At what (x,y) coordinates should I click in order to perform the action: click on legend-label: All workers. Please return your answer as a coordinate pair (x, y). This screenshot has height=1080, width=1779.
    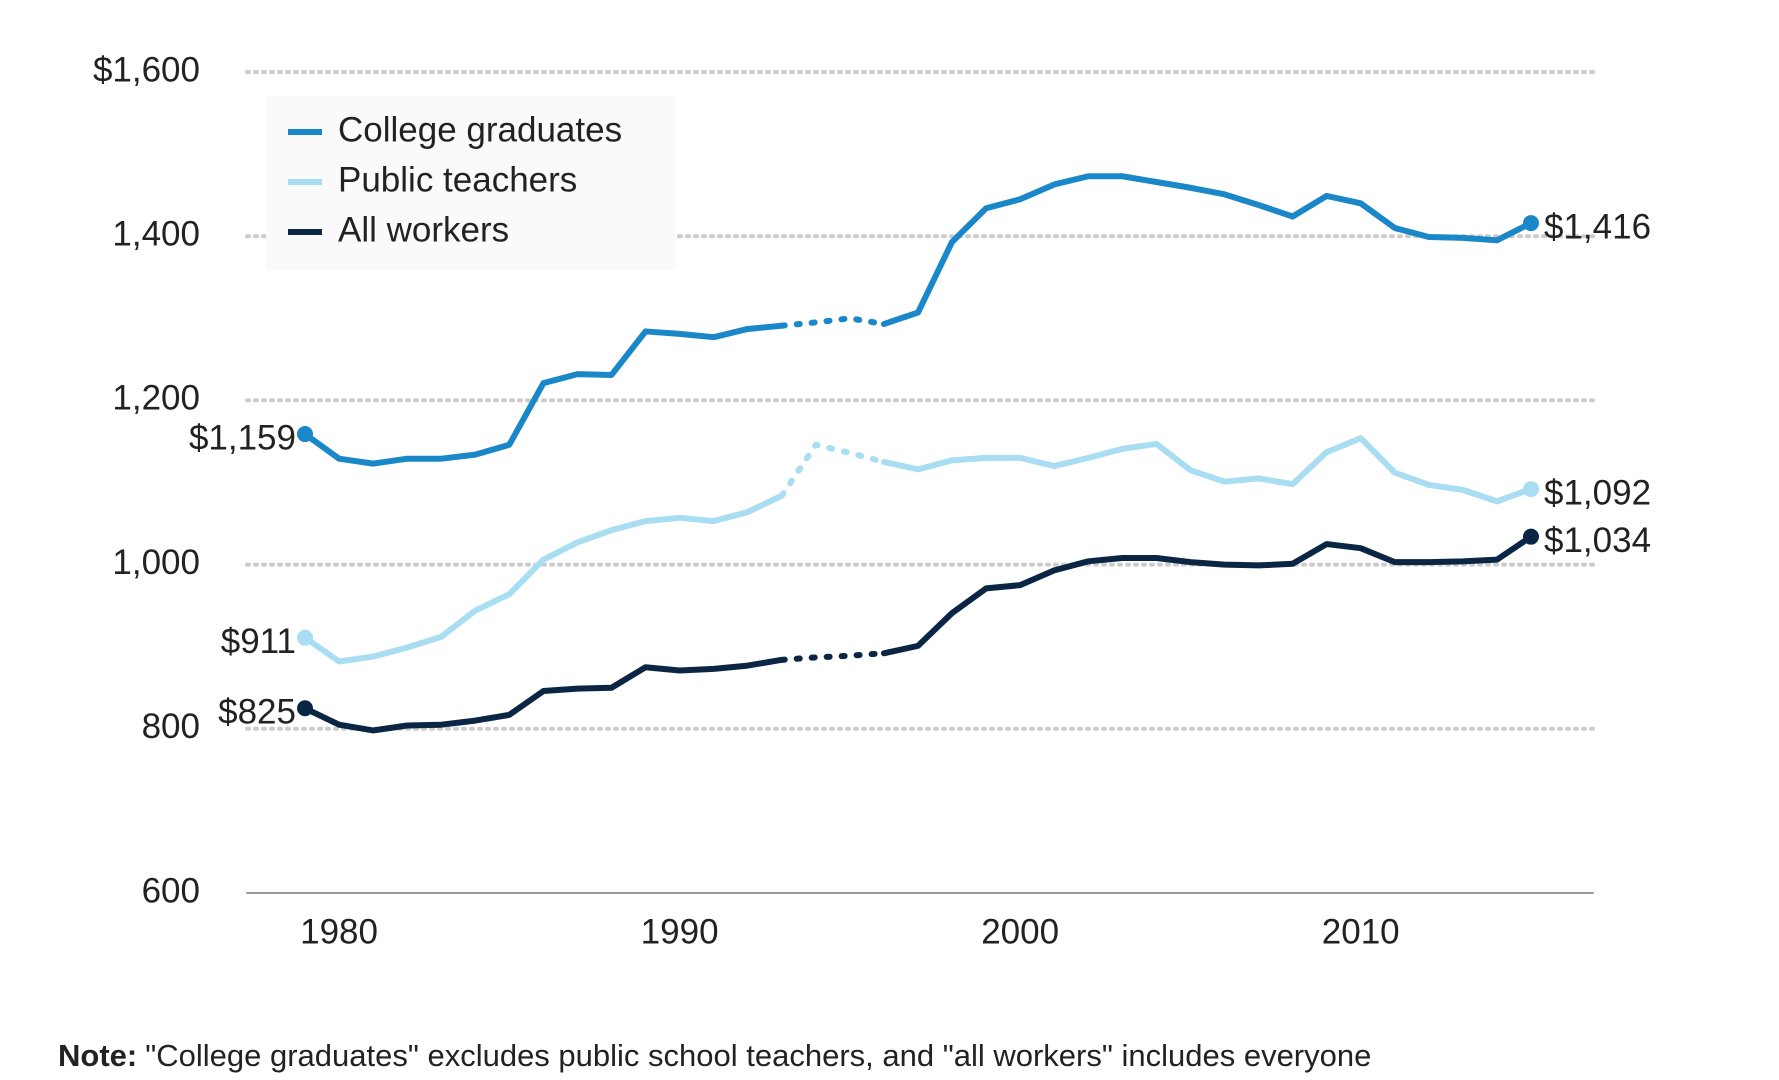
    Looking at the image, I should click on (423, 229).